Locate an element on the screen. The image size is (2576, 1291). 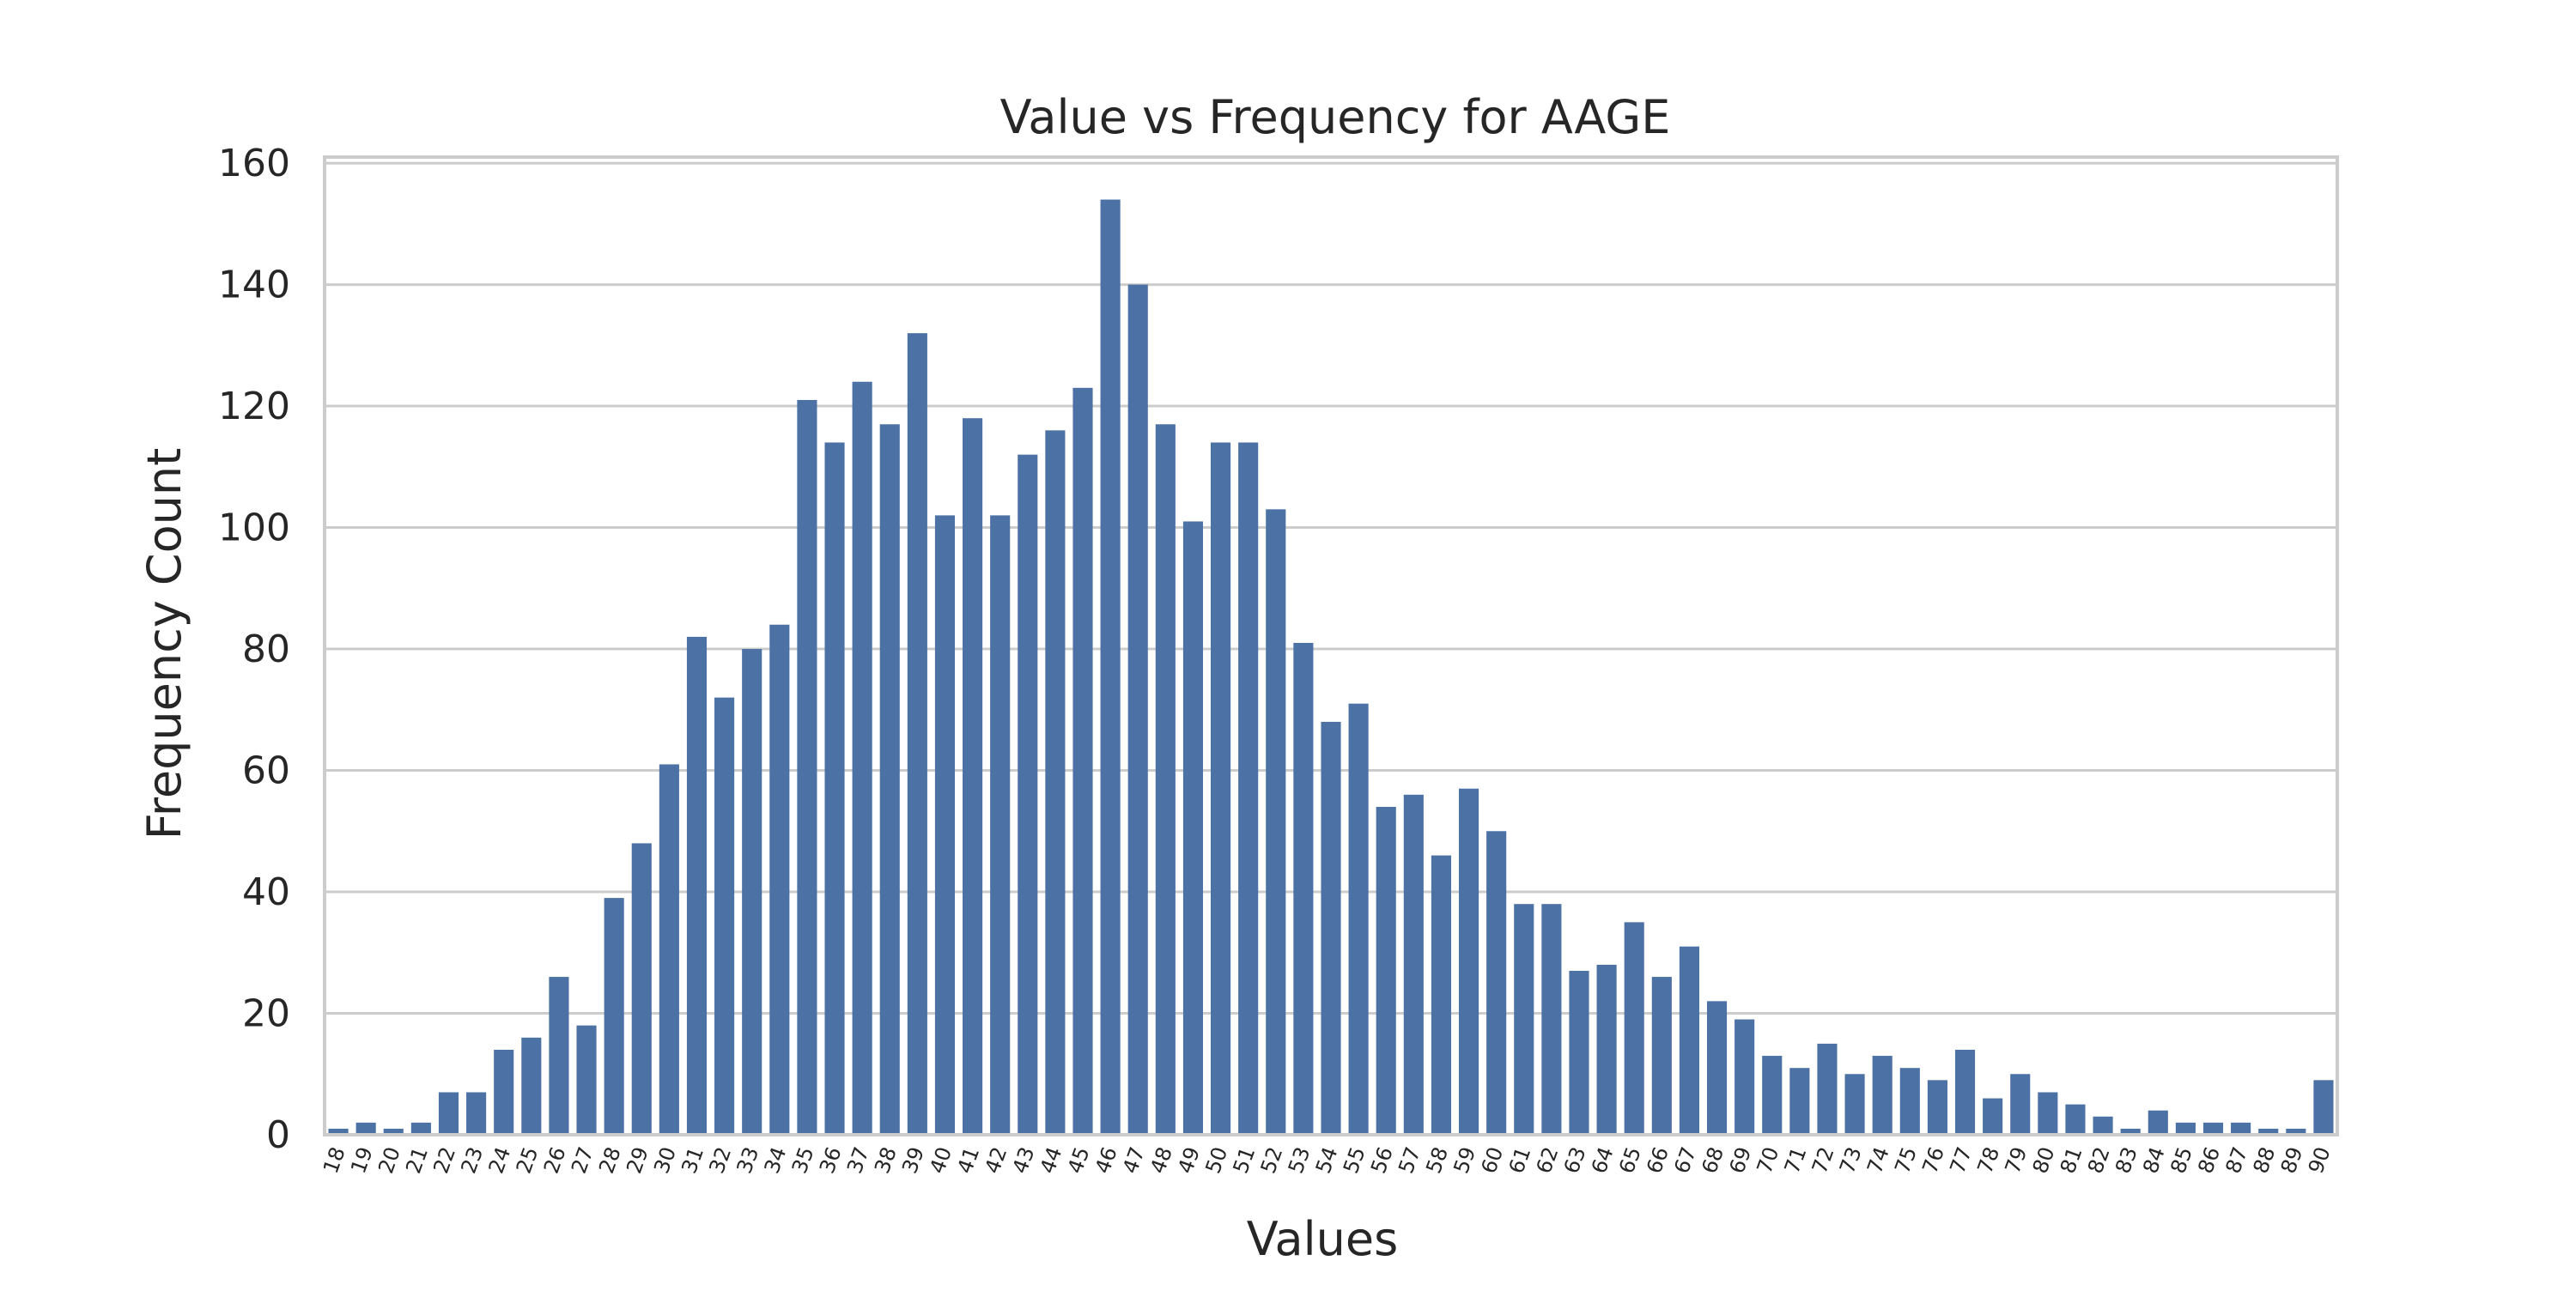
y-tick-label: 40 is located at coordinates (266, 892).